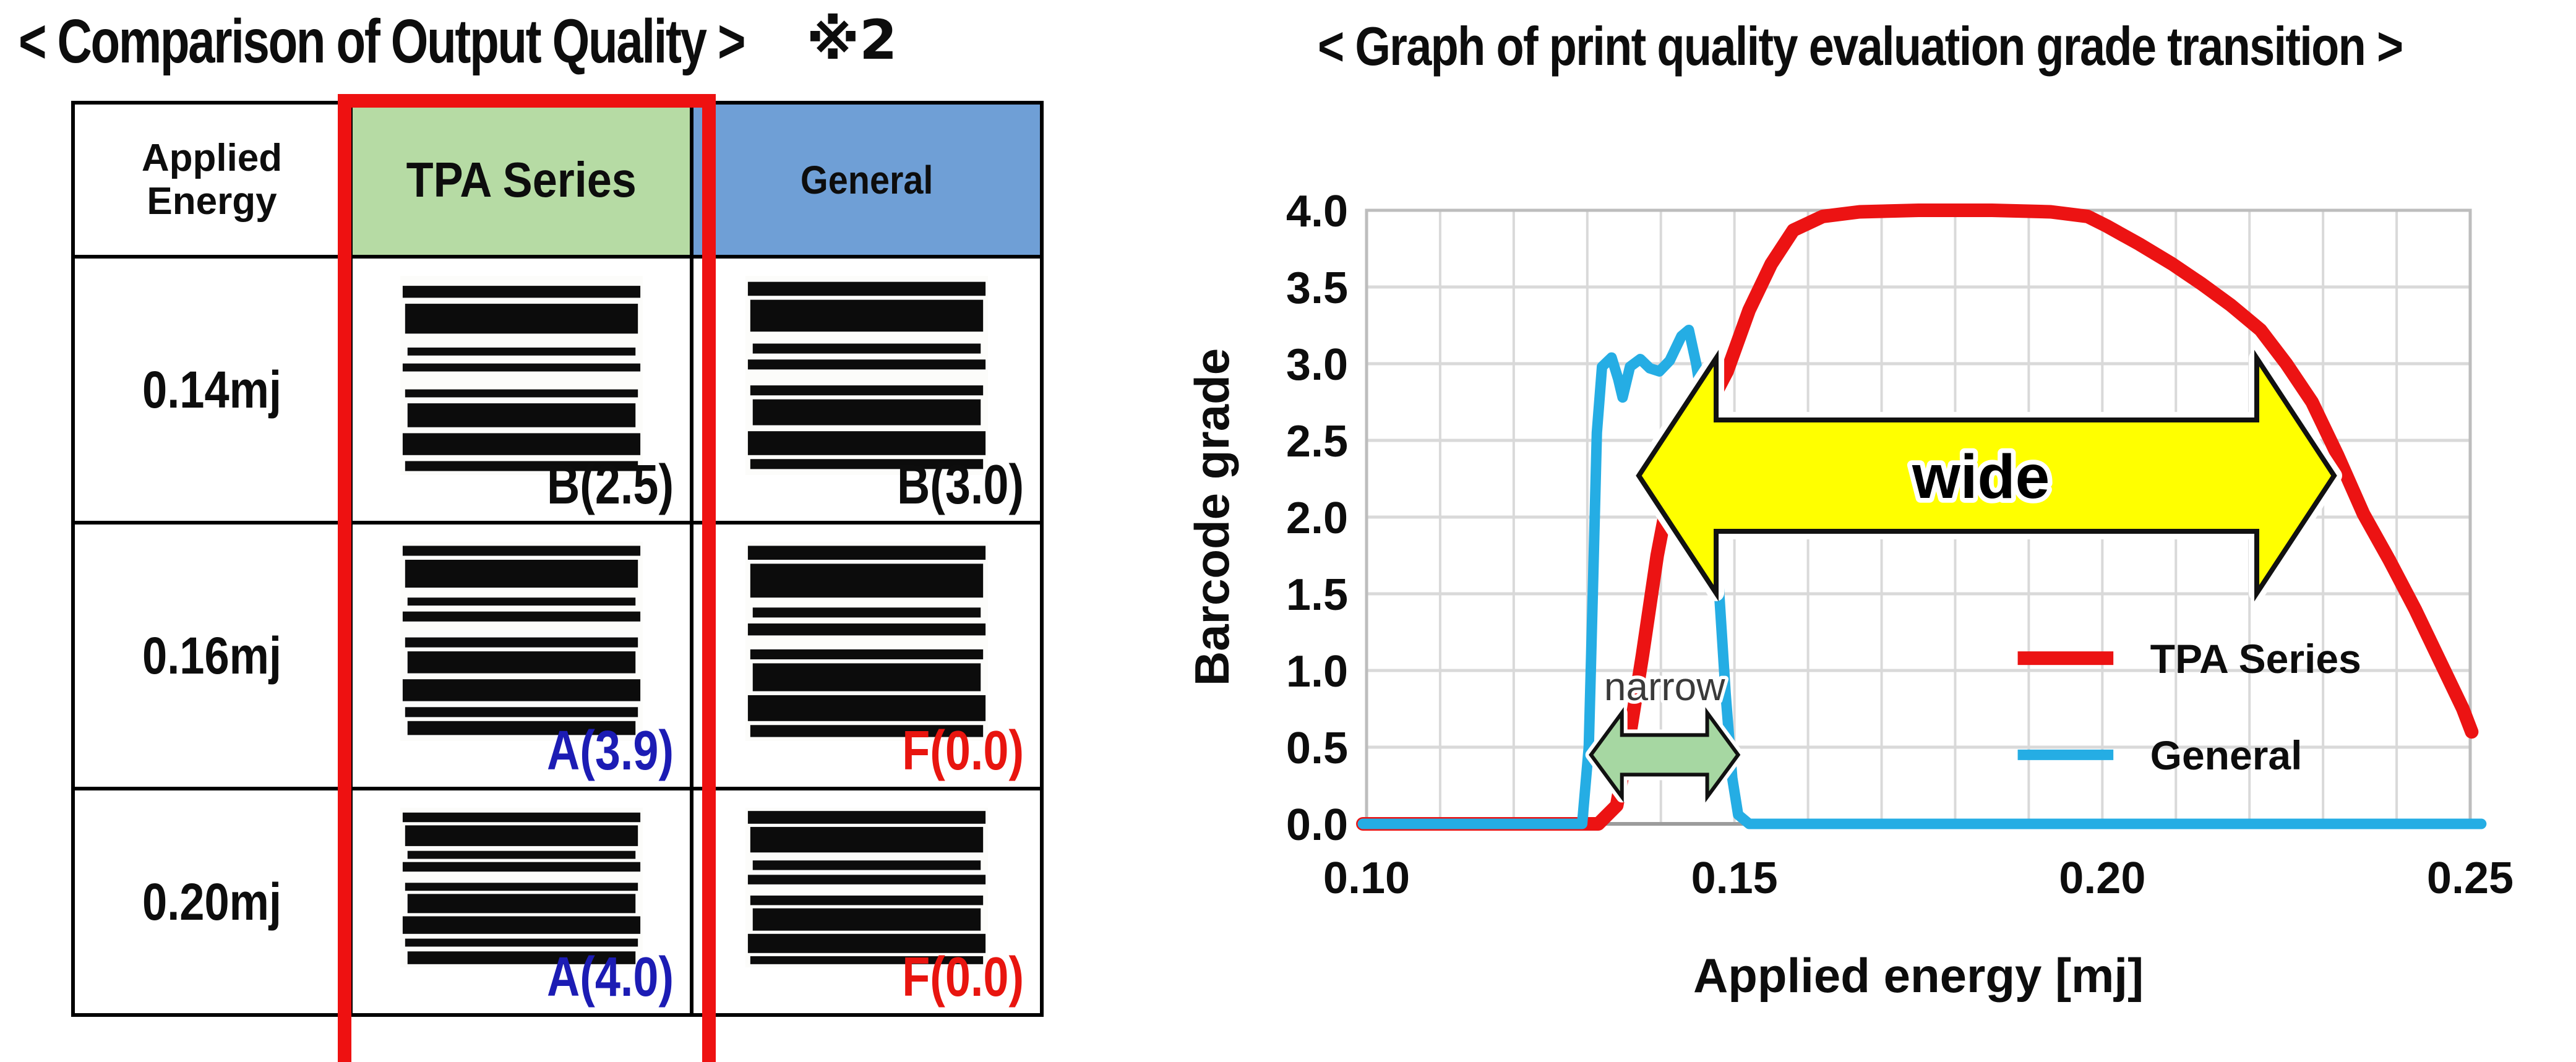  I want to click on table-header-row: Applied Energy TPA Series General, so click(557, 180).